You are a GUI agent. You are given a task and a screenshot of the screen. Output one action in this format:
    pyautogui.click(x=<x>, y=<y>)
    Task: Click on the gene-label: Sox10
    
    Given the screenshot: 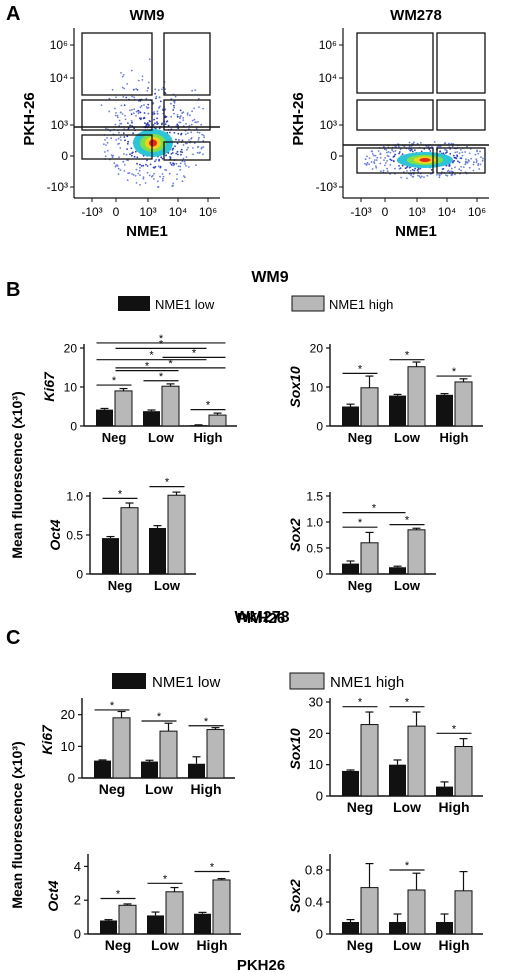 What is the action you would take?
    pyautogui.click(x=295, y=748)
    